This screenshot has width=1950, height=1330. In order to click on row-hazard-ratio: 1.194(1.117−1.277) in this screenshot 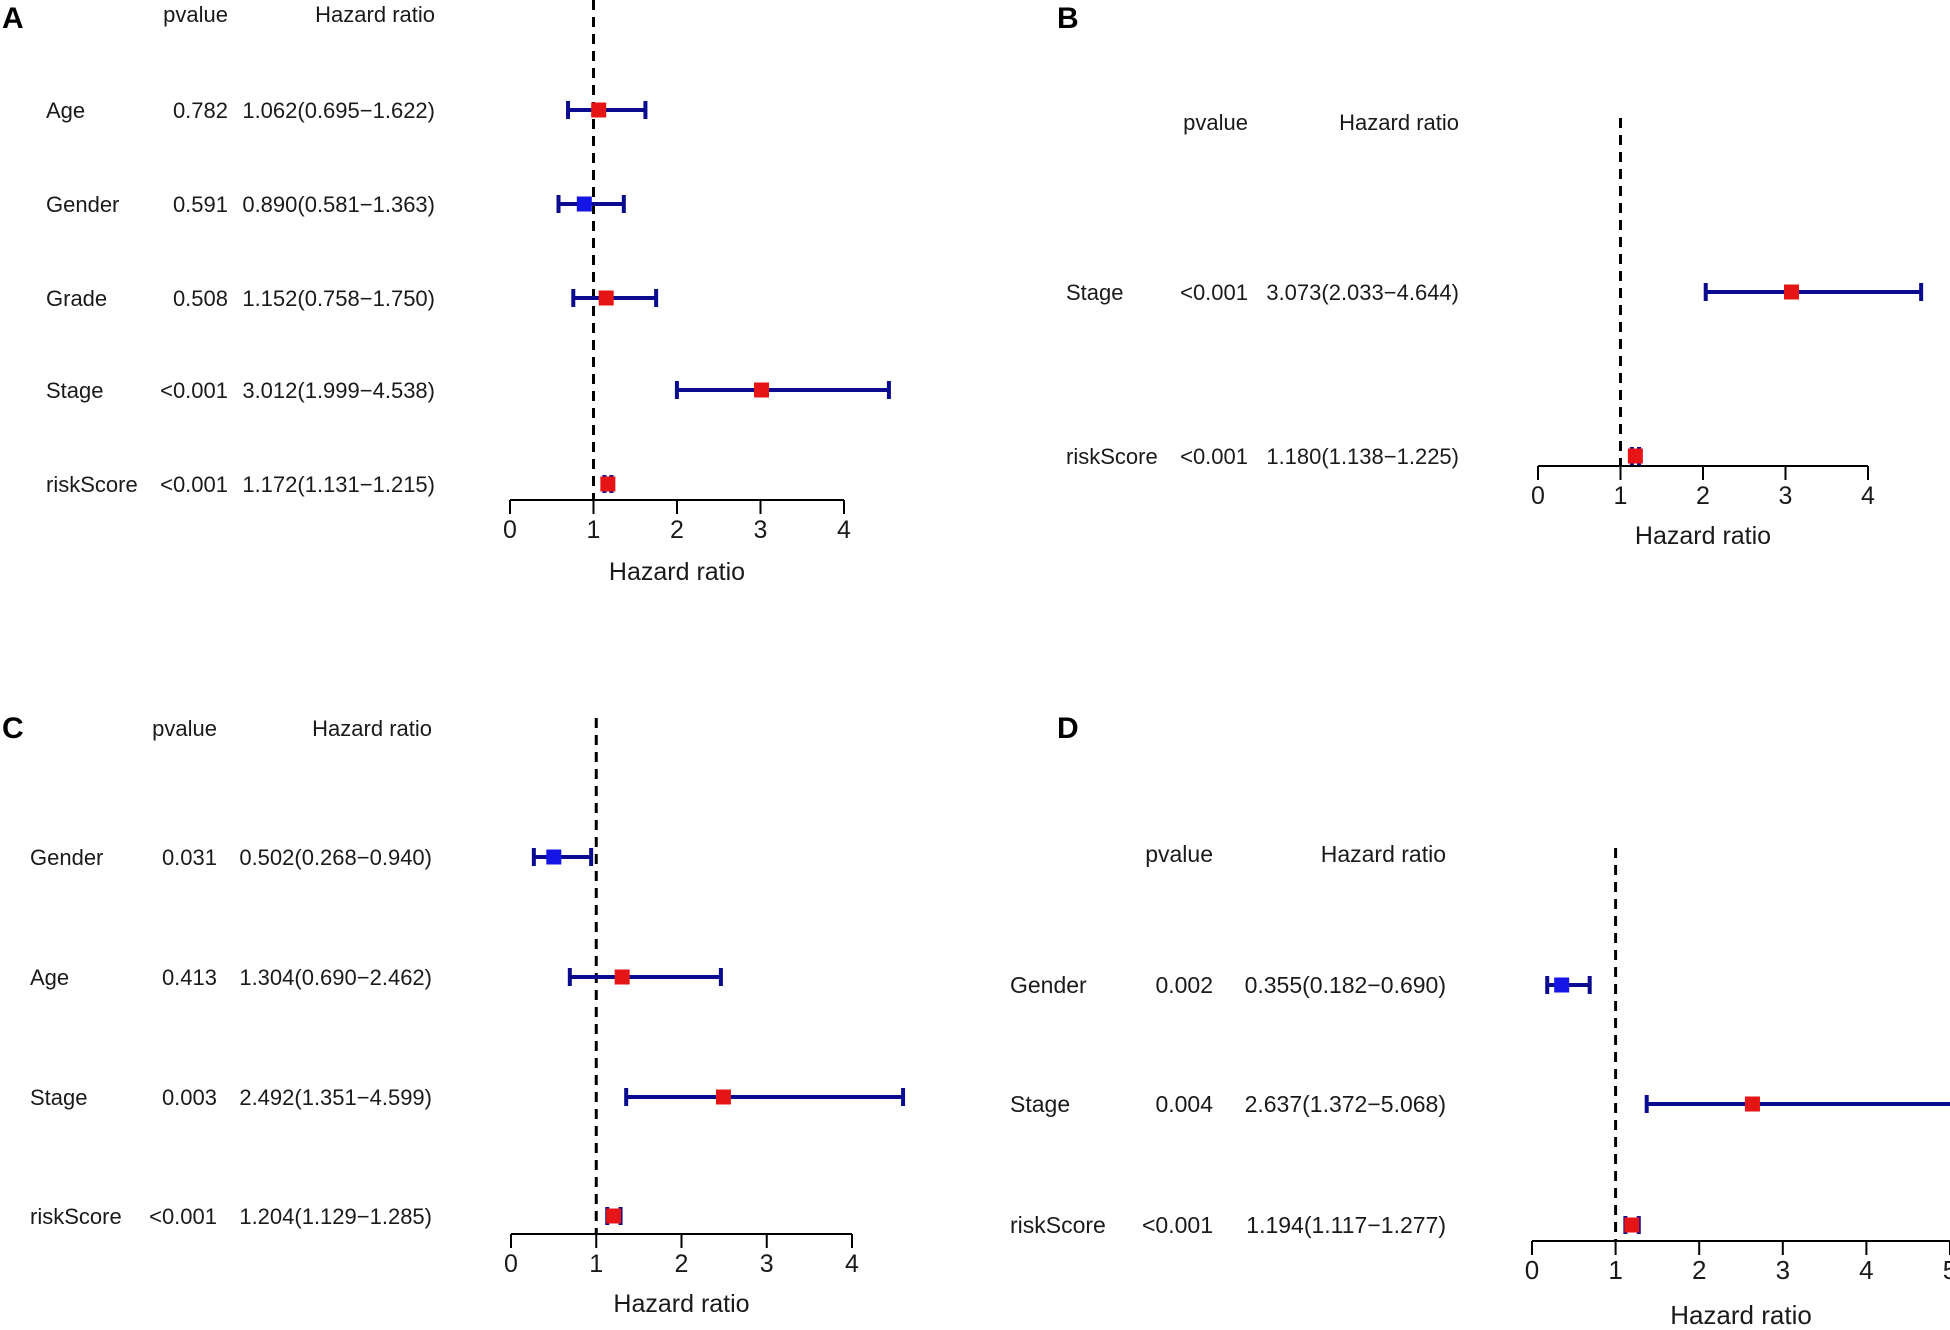, I will do `click(1346, 1225)`.